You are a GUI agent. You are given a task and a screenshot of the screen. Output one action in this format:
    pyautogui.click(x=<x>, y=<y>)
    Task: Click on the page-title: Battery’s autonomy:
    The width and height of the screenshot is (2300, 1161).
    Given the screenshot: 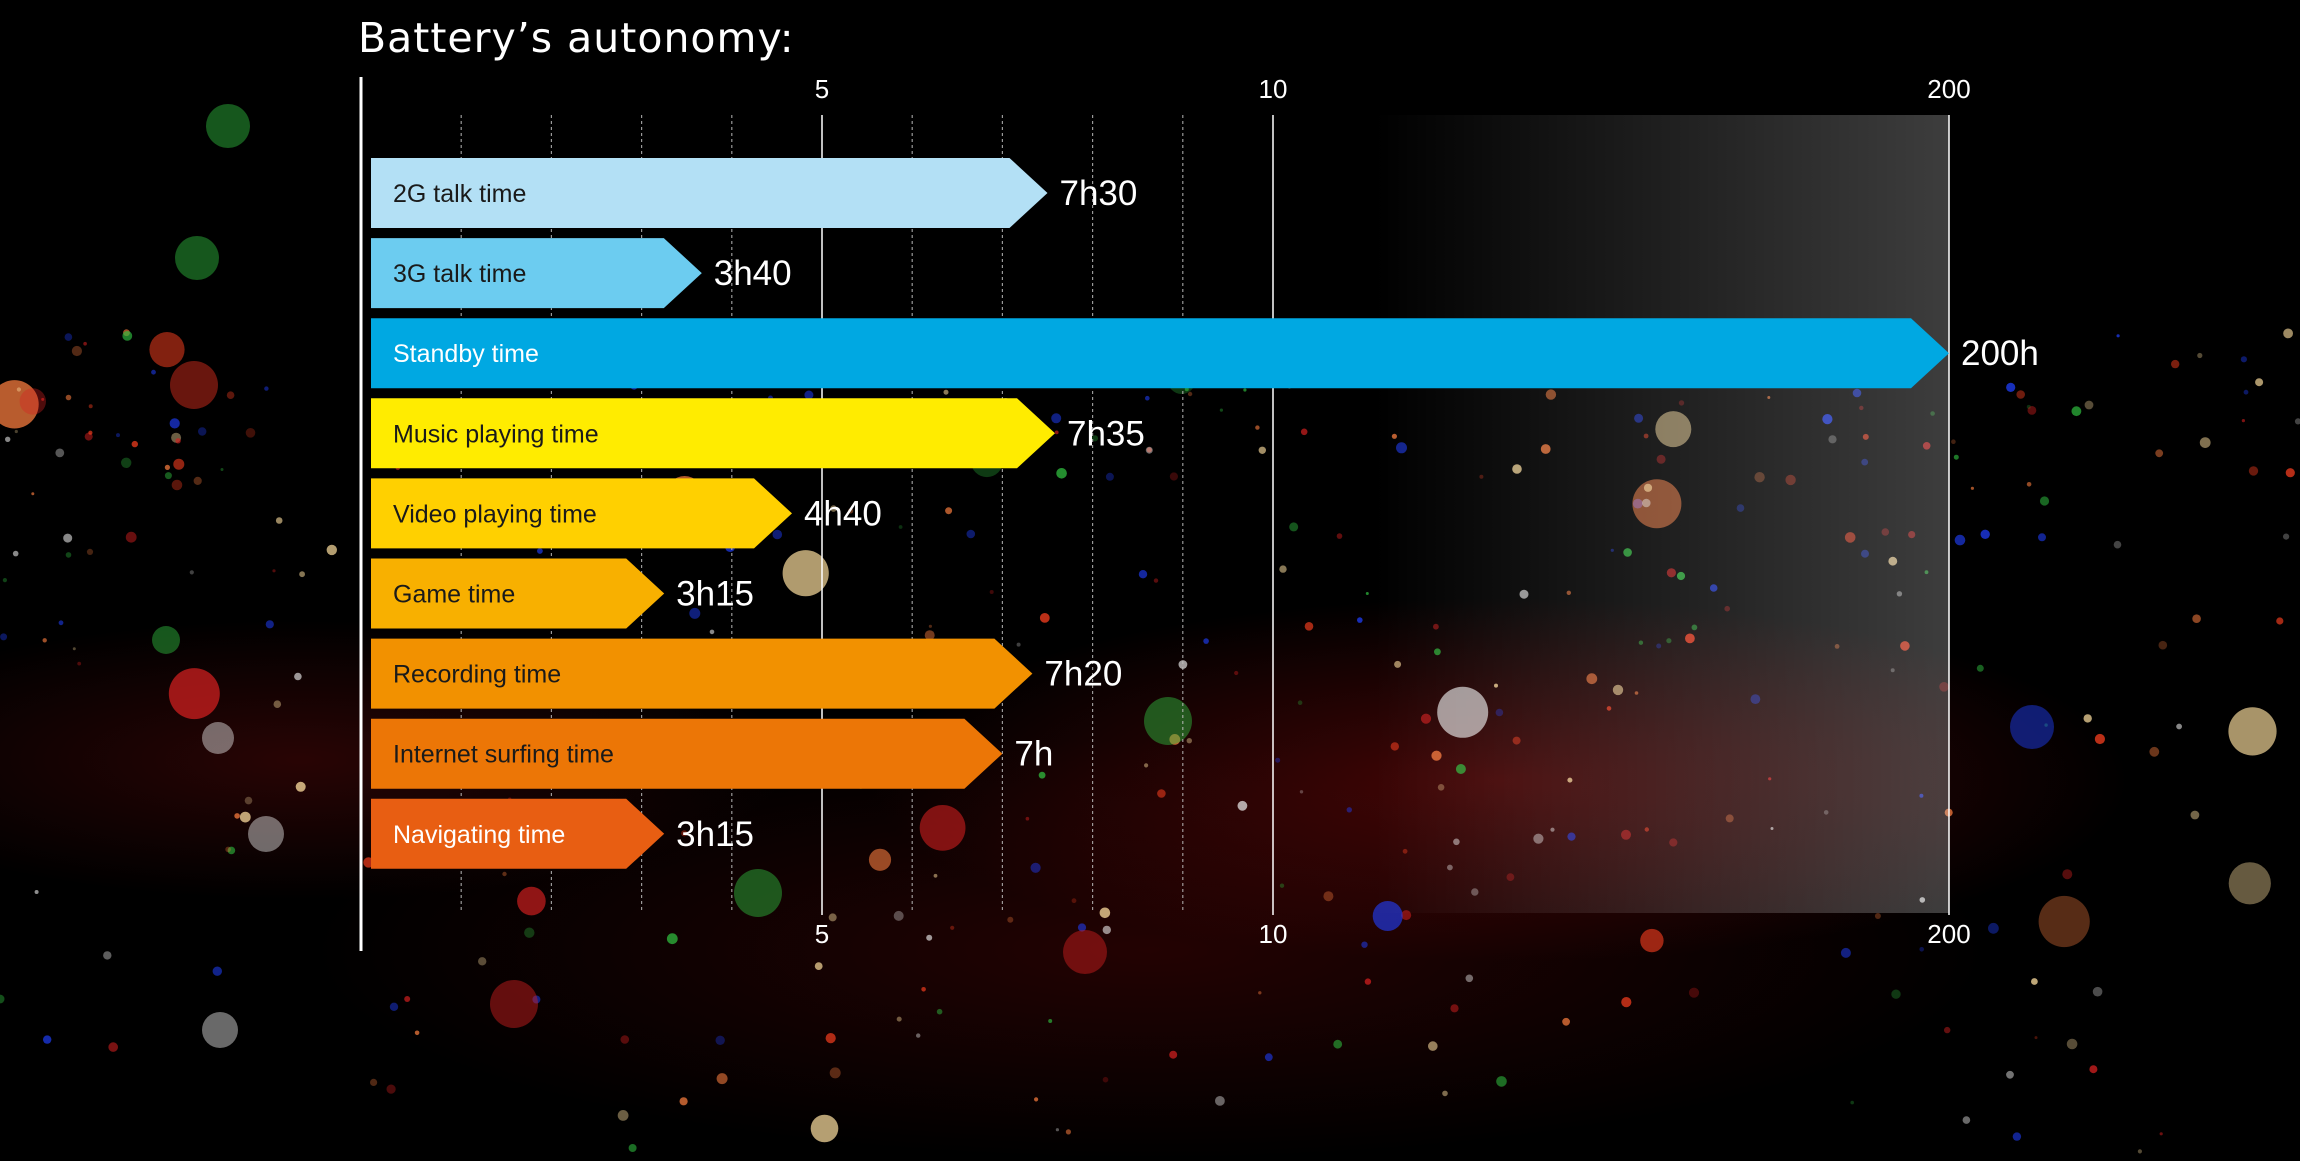 What is the action you would take?
    pyautogui.click(x=576, y=38)
    